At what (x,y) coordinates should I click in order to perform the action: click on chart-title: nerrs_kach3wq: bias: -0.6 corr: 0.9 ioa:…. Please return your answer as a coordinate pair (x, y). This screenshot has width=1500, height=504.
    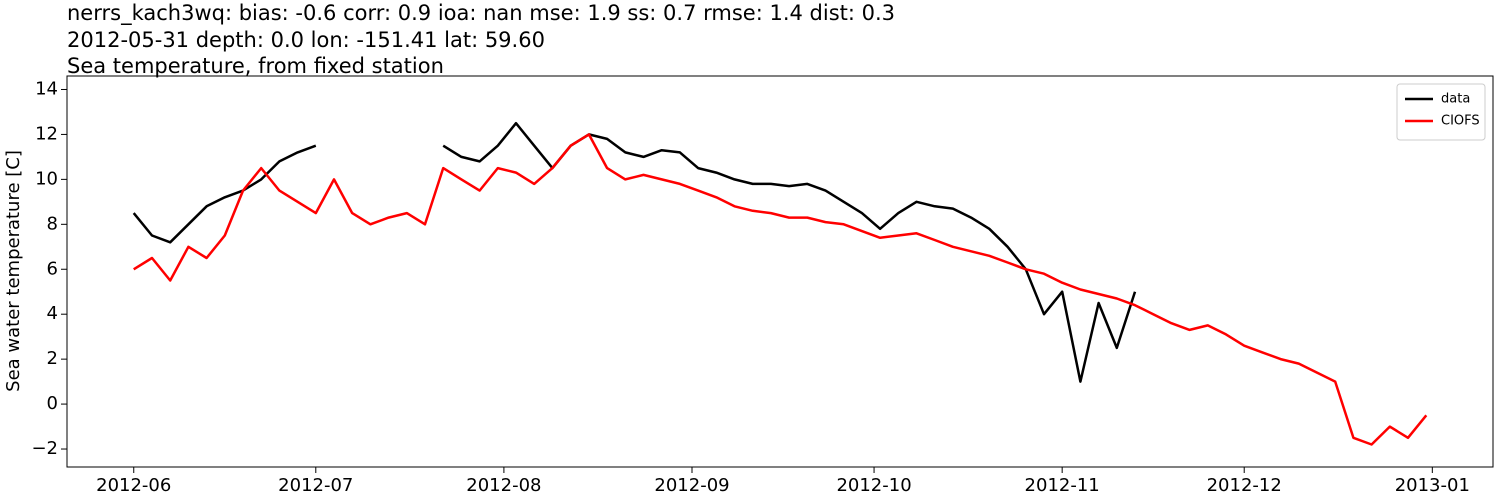
    Looking at the image, I should click on (481, 13).